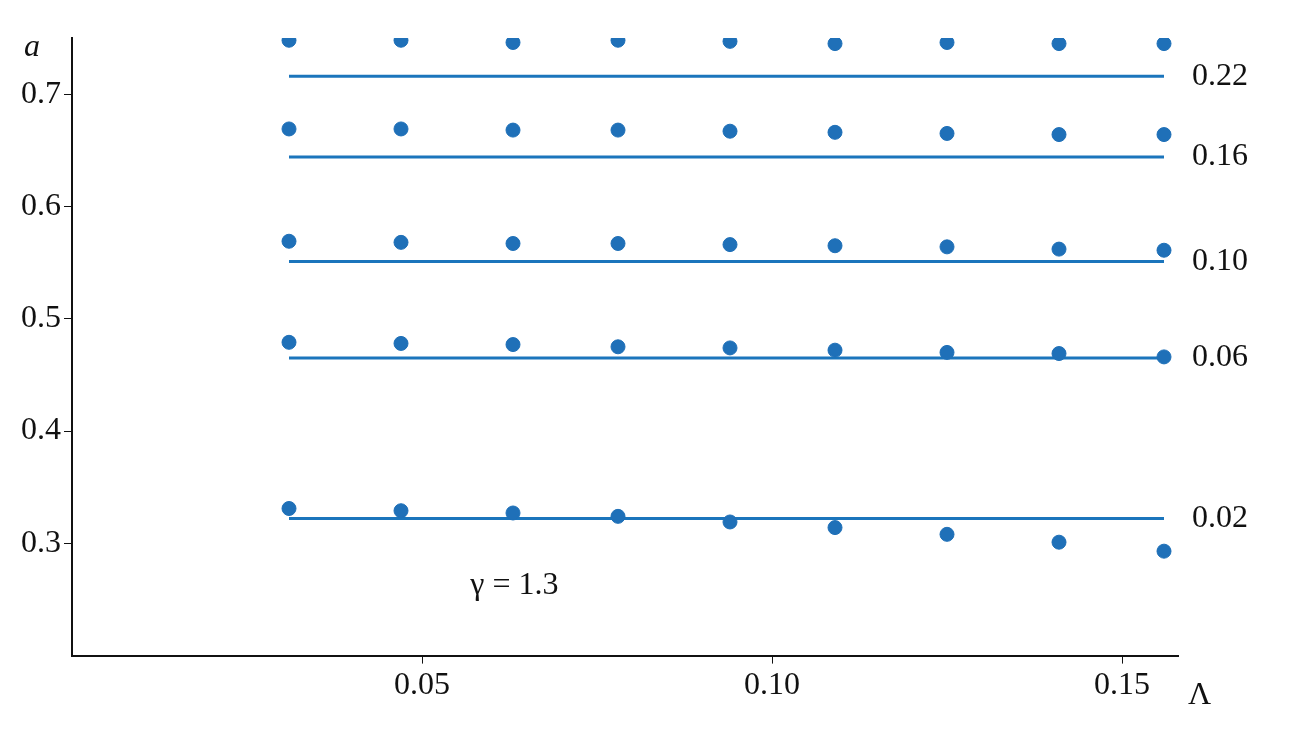  I want to click on annotation: γ = 1.3, so click(514, 583).